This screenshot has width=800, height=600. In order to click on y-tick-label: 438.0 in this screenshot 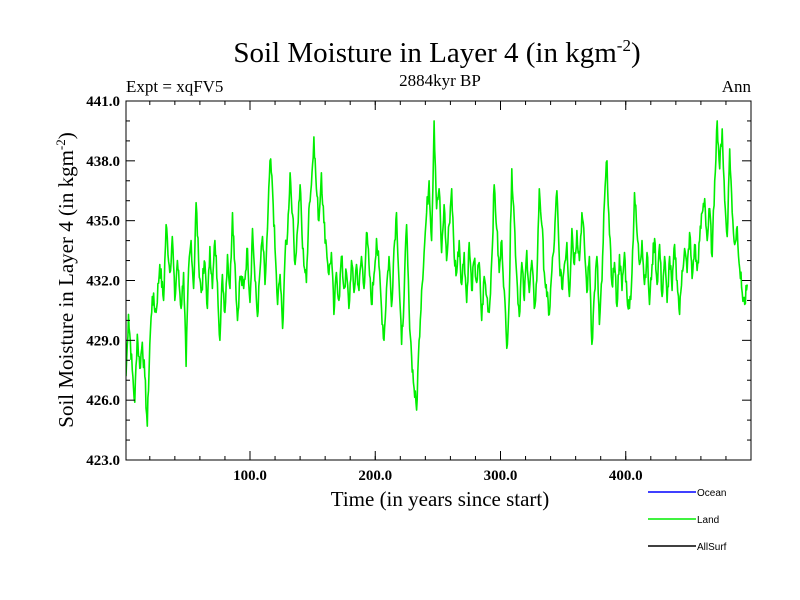, I will do `click(103, 162)`.